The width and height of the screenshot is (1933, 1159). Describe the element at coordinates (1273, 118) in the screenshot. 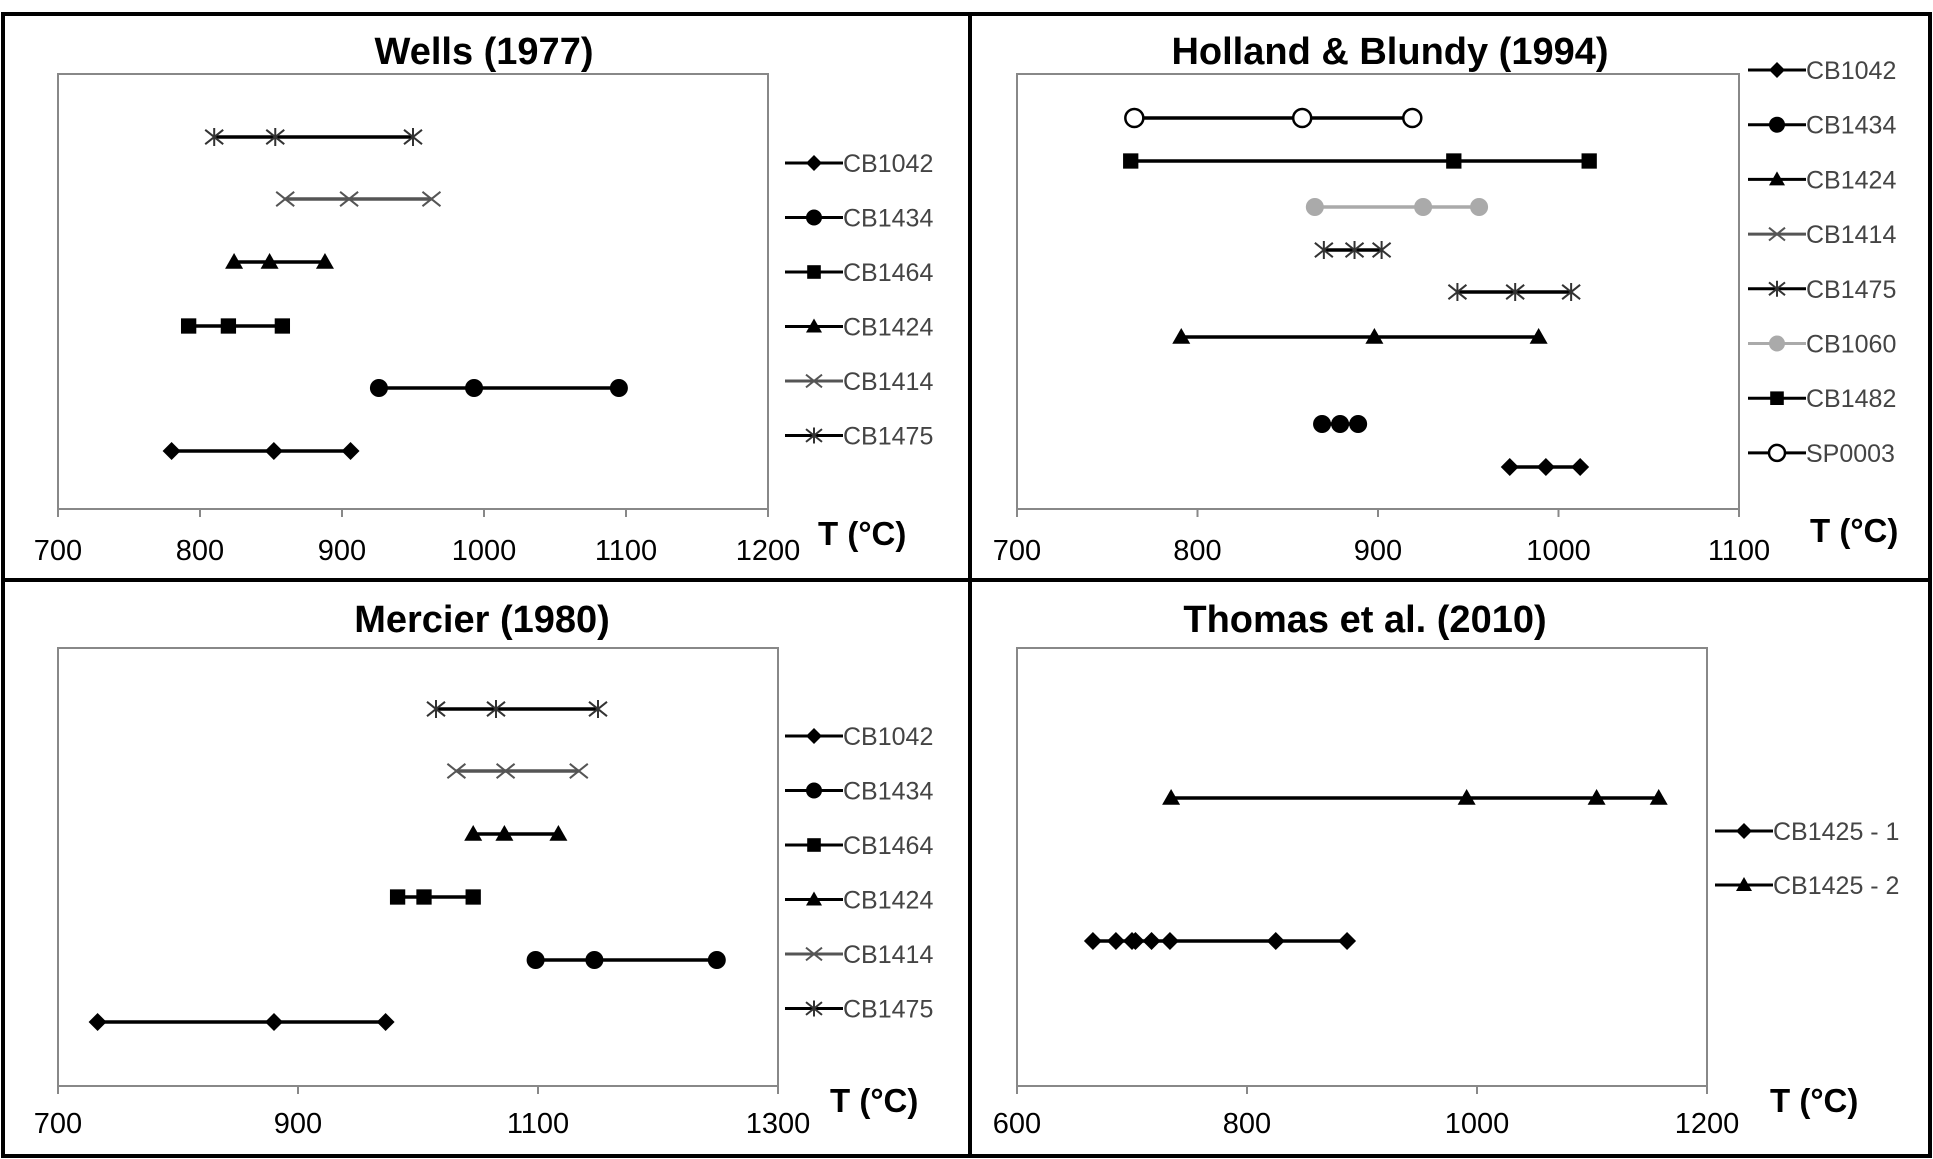

I see `series-sp0003` at that location.